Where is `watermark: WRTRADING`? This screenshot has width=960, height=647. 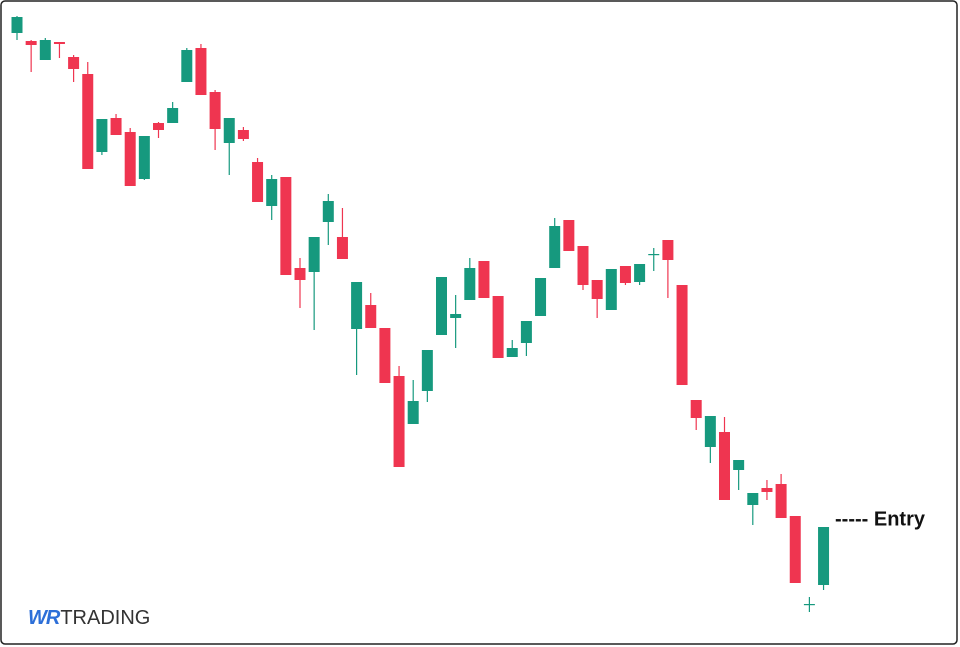
watermark: WRTRADING is located at coordinates (89, 618).